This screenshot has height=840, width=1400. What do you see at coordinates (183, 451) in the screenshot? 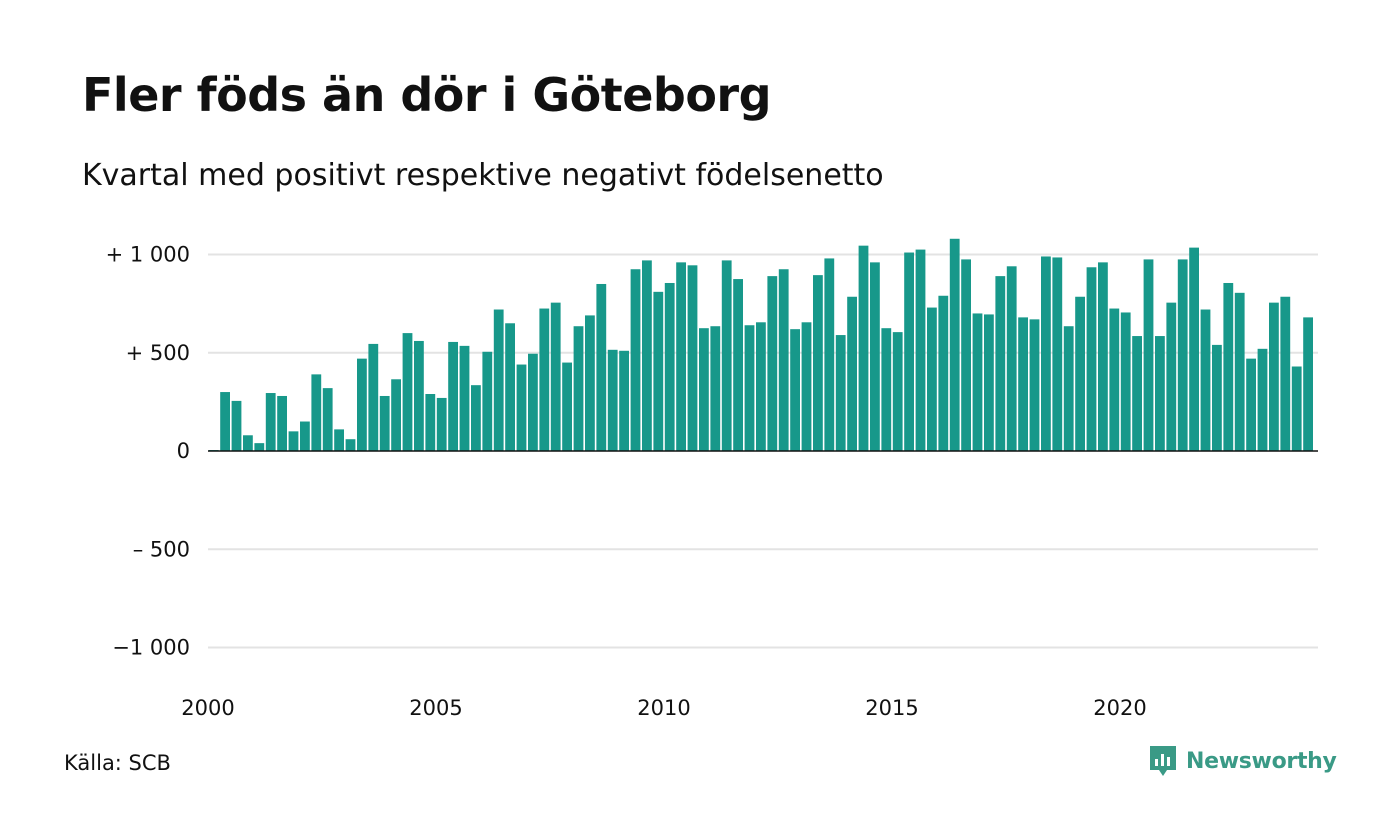
I see `y-tick-label: 0` at bounding box center [183, 451].